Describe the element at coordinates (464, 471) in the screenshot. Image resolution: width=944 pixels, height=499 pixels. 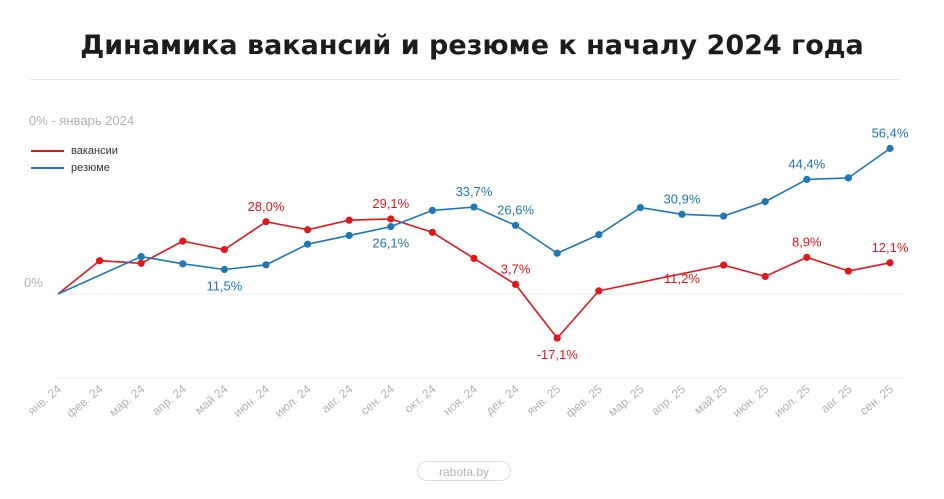
I see `source-badge: rabota.by` at that location.